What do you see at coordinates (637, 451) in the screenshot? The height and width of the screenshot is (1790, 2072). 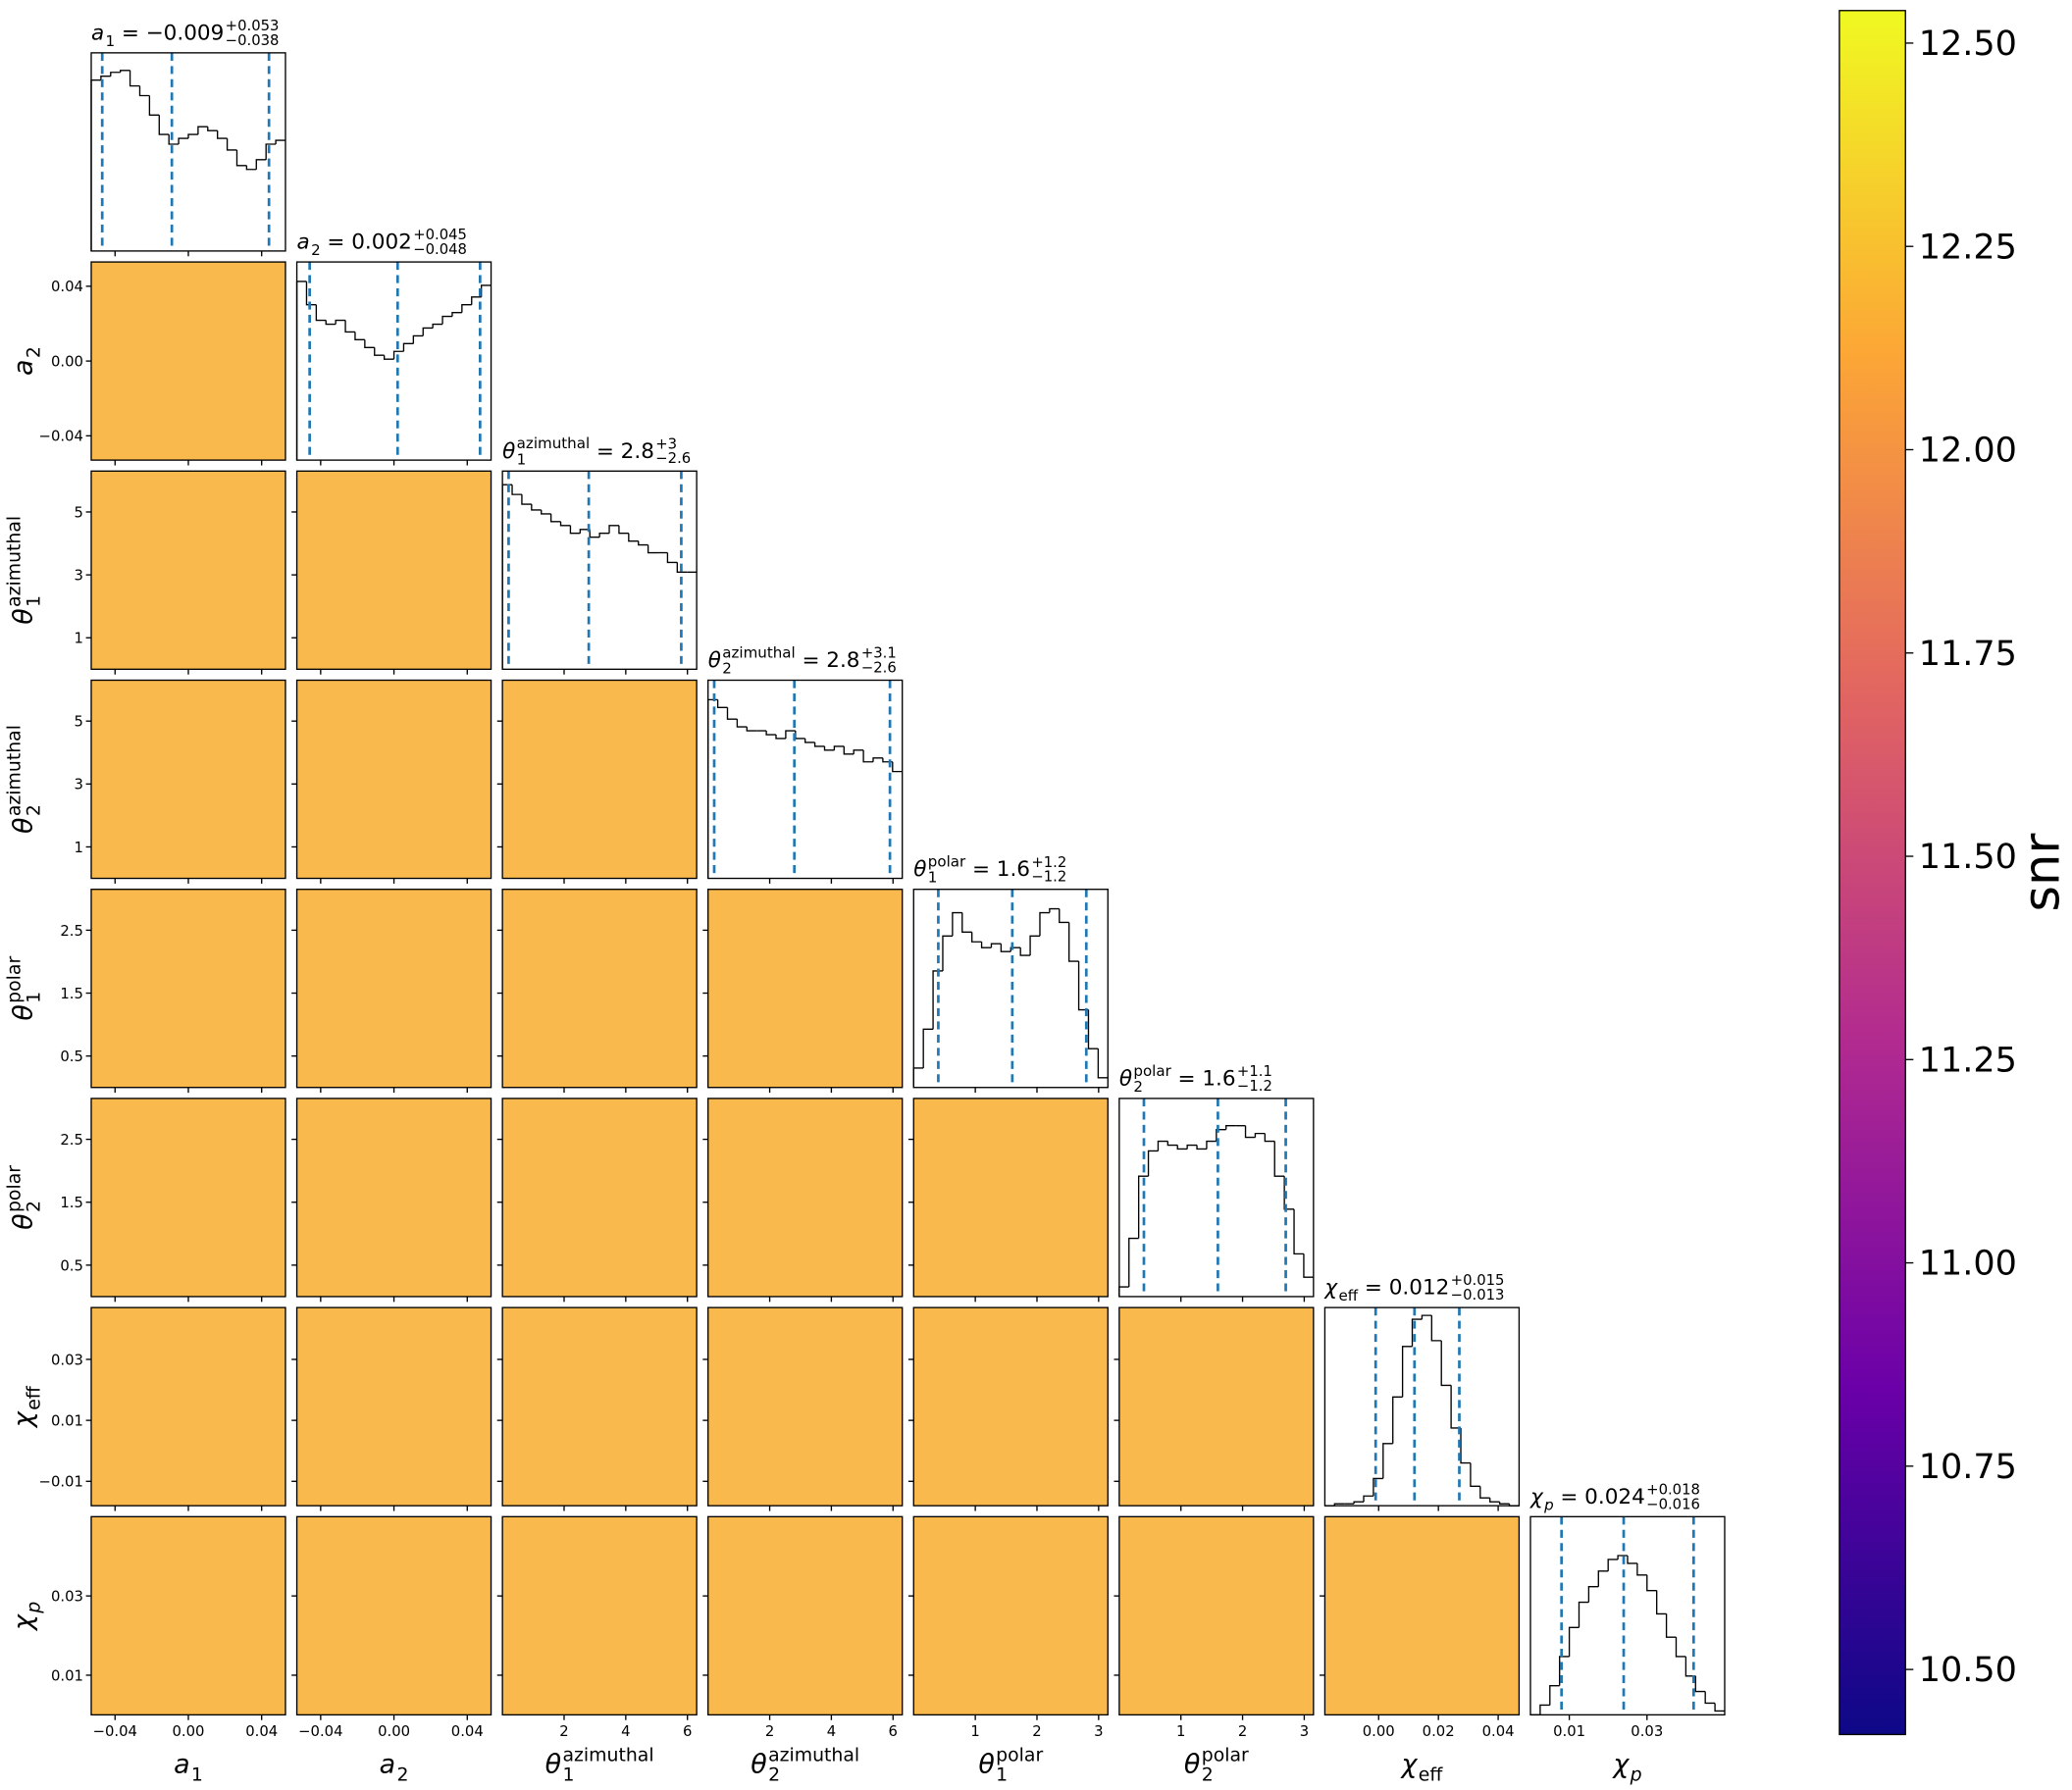 I see `title-value: 2.8` at bounding box center [637, 451].